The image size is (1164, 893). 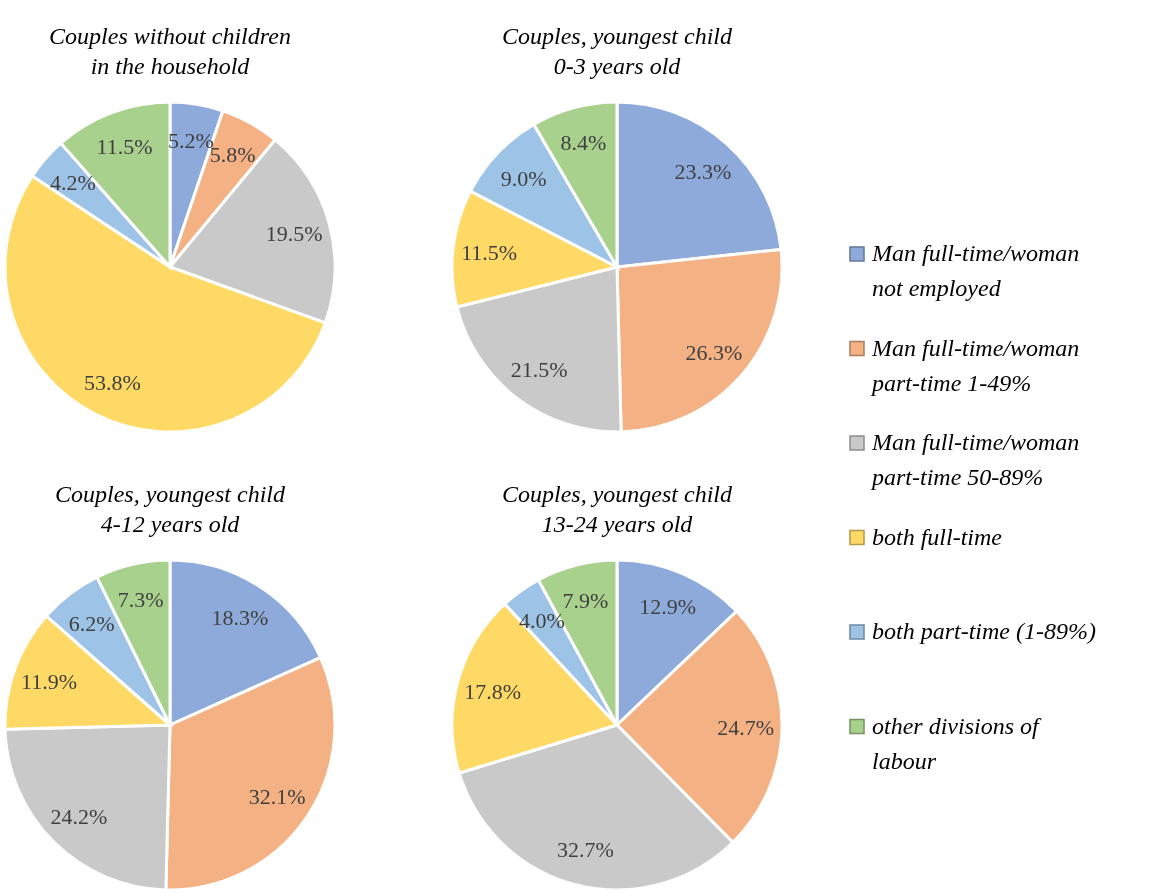 I want to click on data-label: 32.7%, so click(x=585, y=850).